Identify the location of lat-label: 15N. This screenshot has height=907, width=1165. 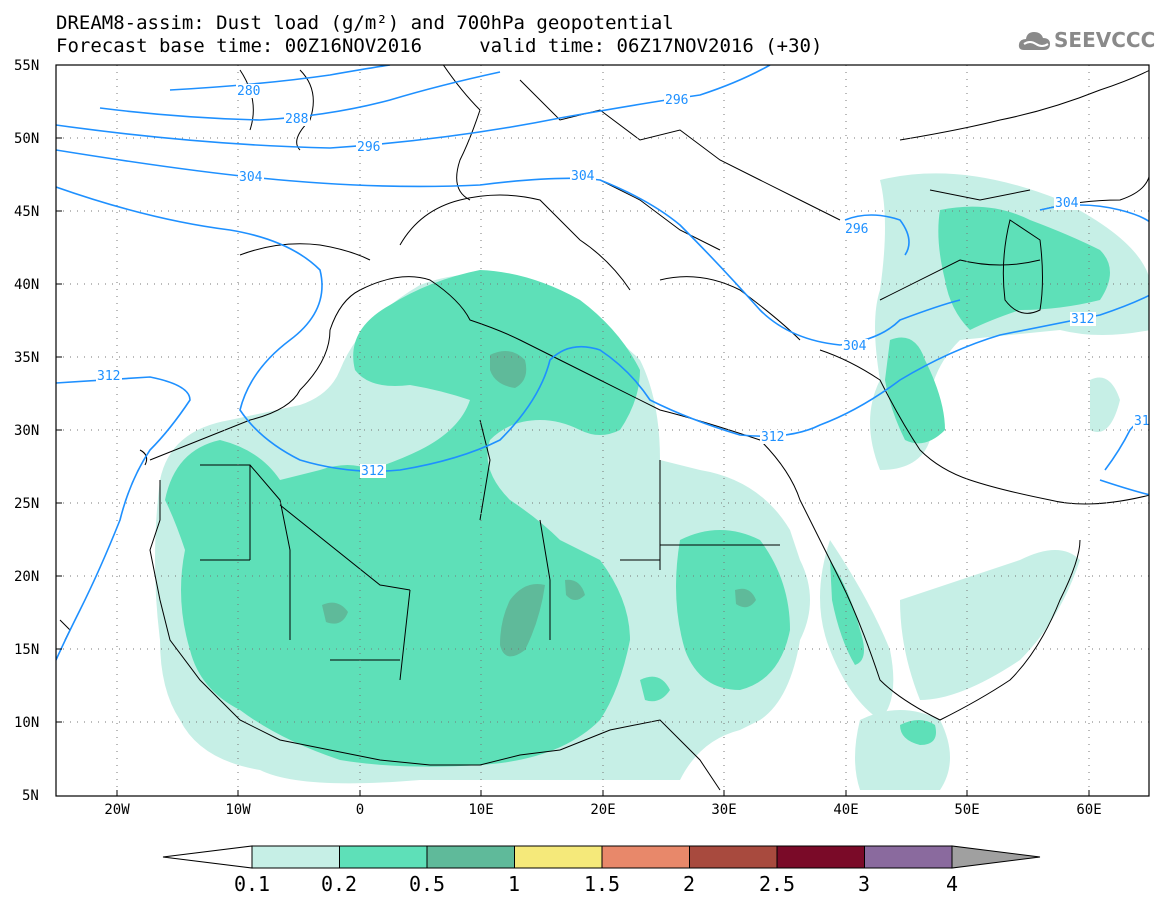
(26, 650).